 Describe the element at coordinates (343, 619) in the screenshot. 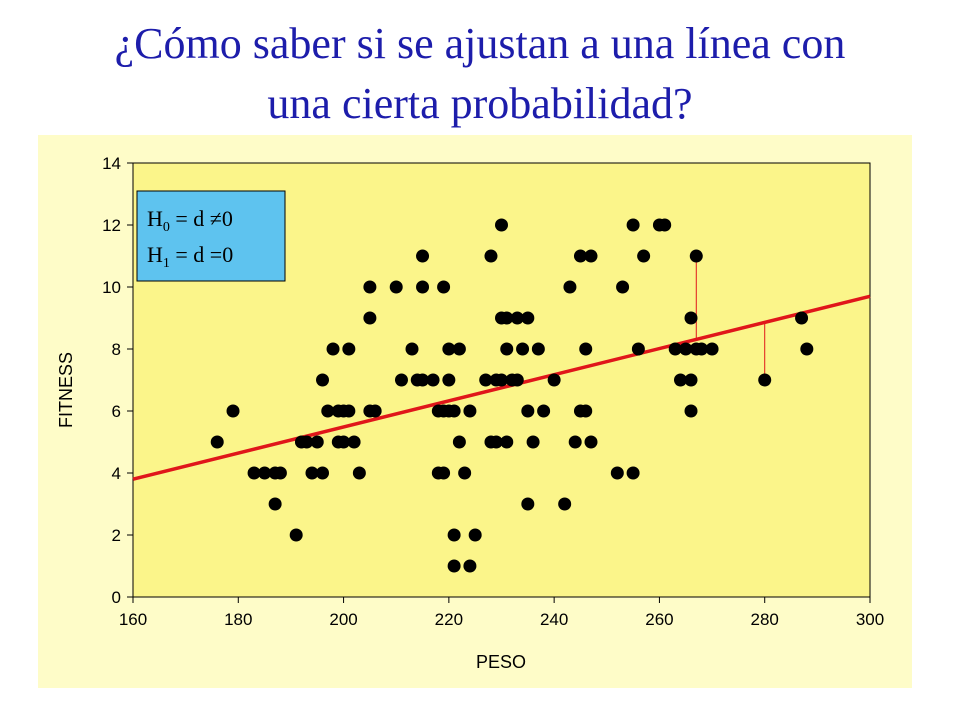

I see `x-tick-label: 200` at that location.